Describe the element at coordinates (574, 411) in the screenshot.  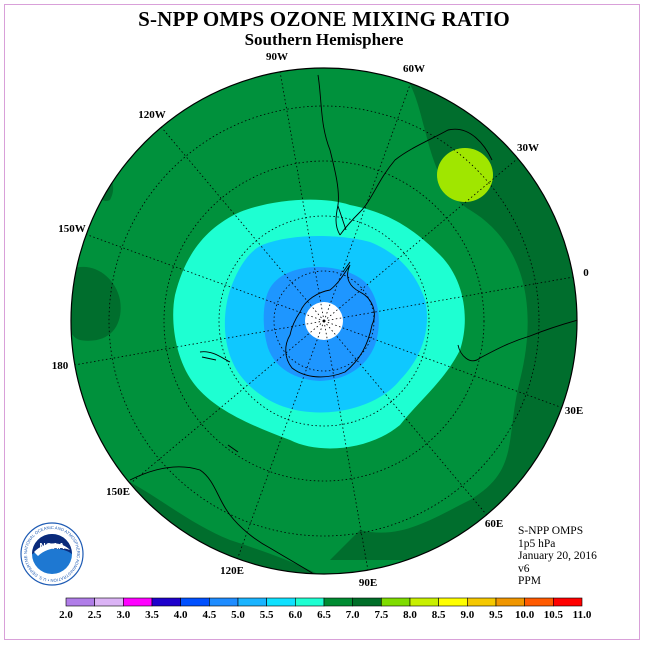
I see `longitude-label: 30E` at that location.